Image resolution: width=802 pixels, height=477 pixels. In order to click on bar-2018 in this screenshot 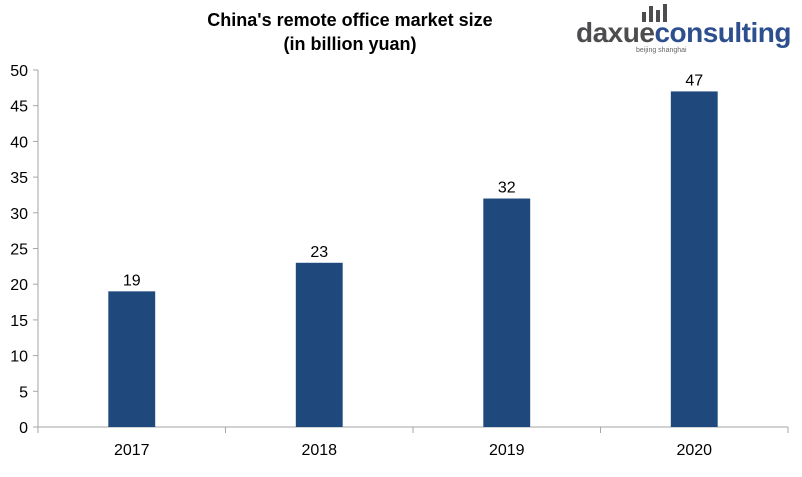, I will do `click(319, 344)`.